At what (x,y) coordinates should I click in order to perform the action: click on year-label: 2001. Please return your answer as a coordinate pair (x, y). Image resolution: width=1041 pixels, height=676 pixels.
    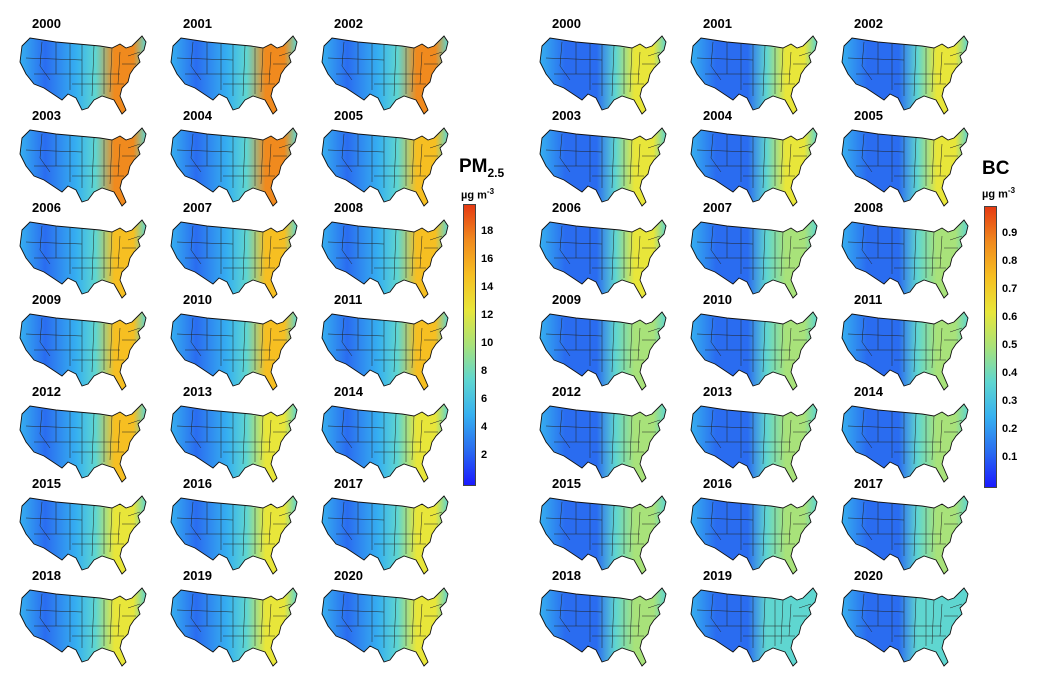
    Looking at the image, I should click on (717, 23).